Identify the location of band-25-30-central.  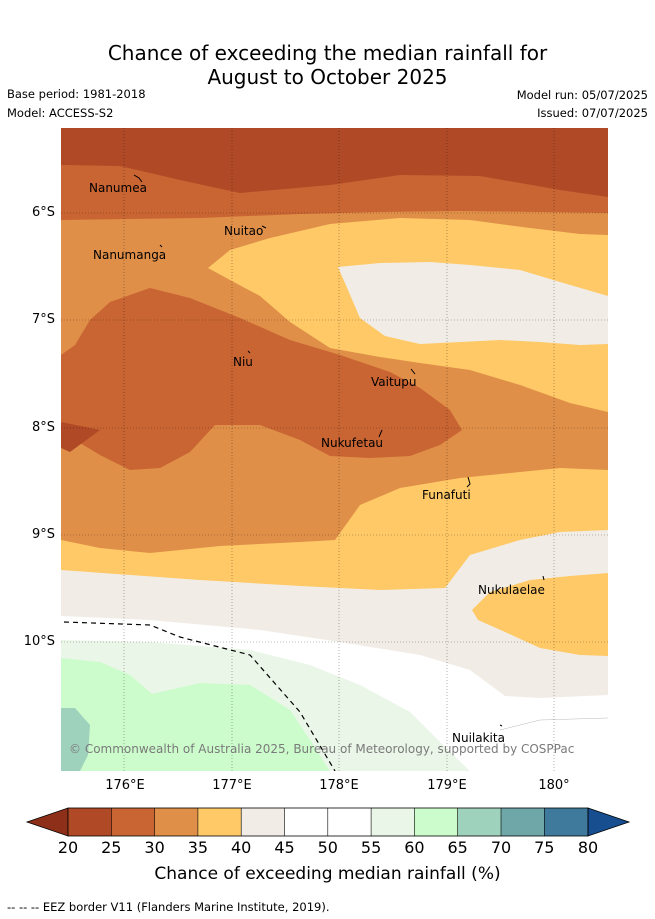
(261, 379).